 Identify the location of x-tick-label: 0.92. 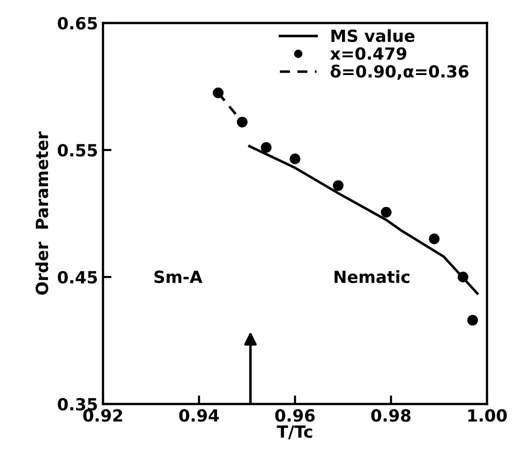
(102, 415).